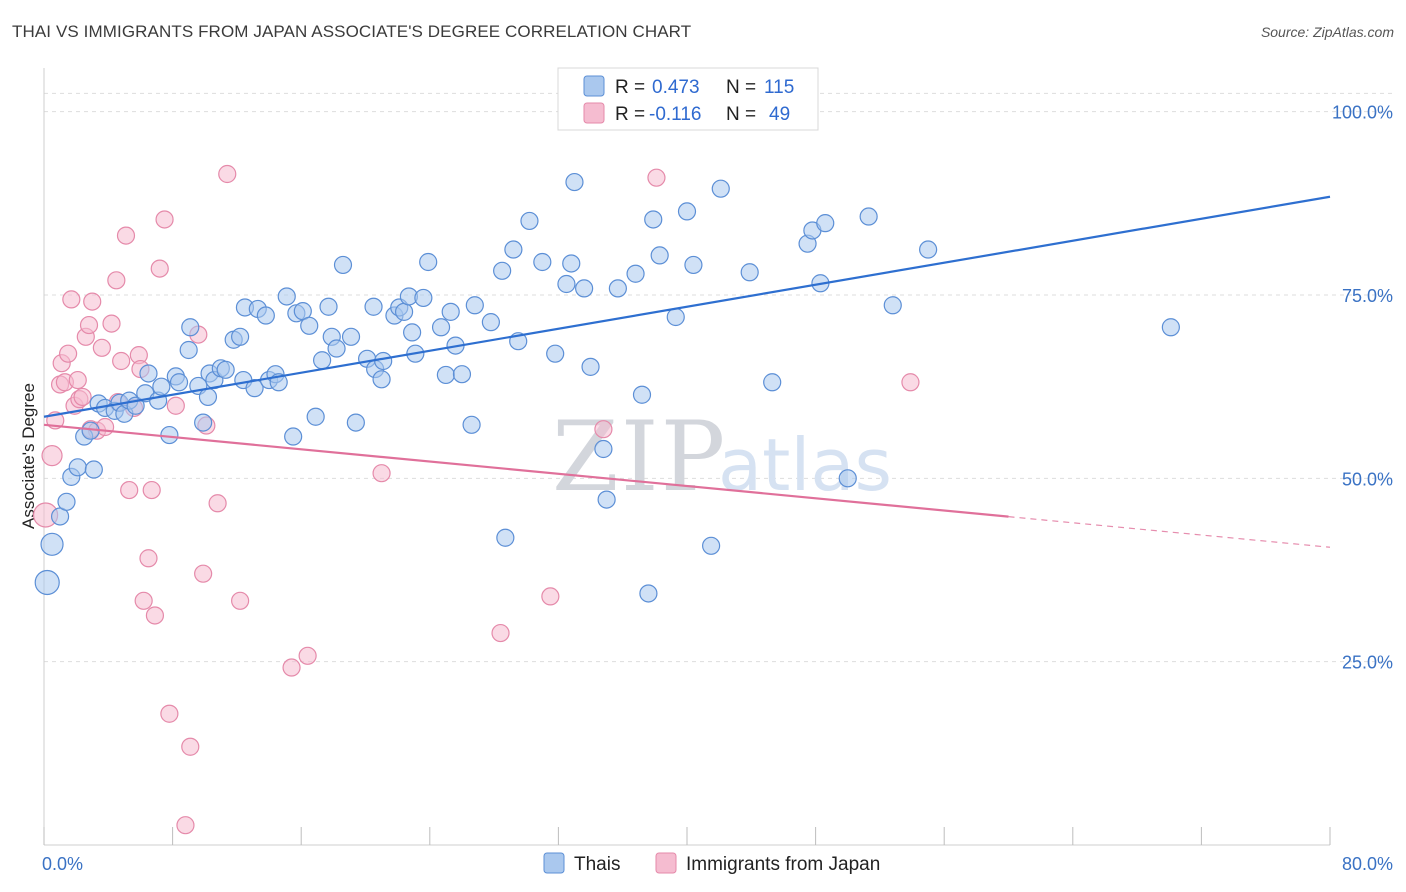 This screenshot has width=1406, height=892. I want to click on x-tick-label-0: 0.0%, so click(62, 864).